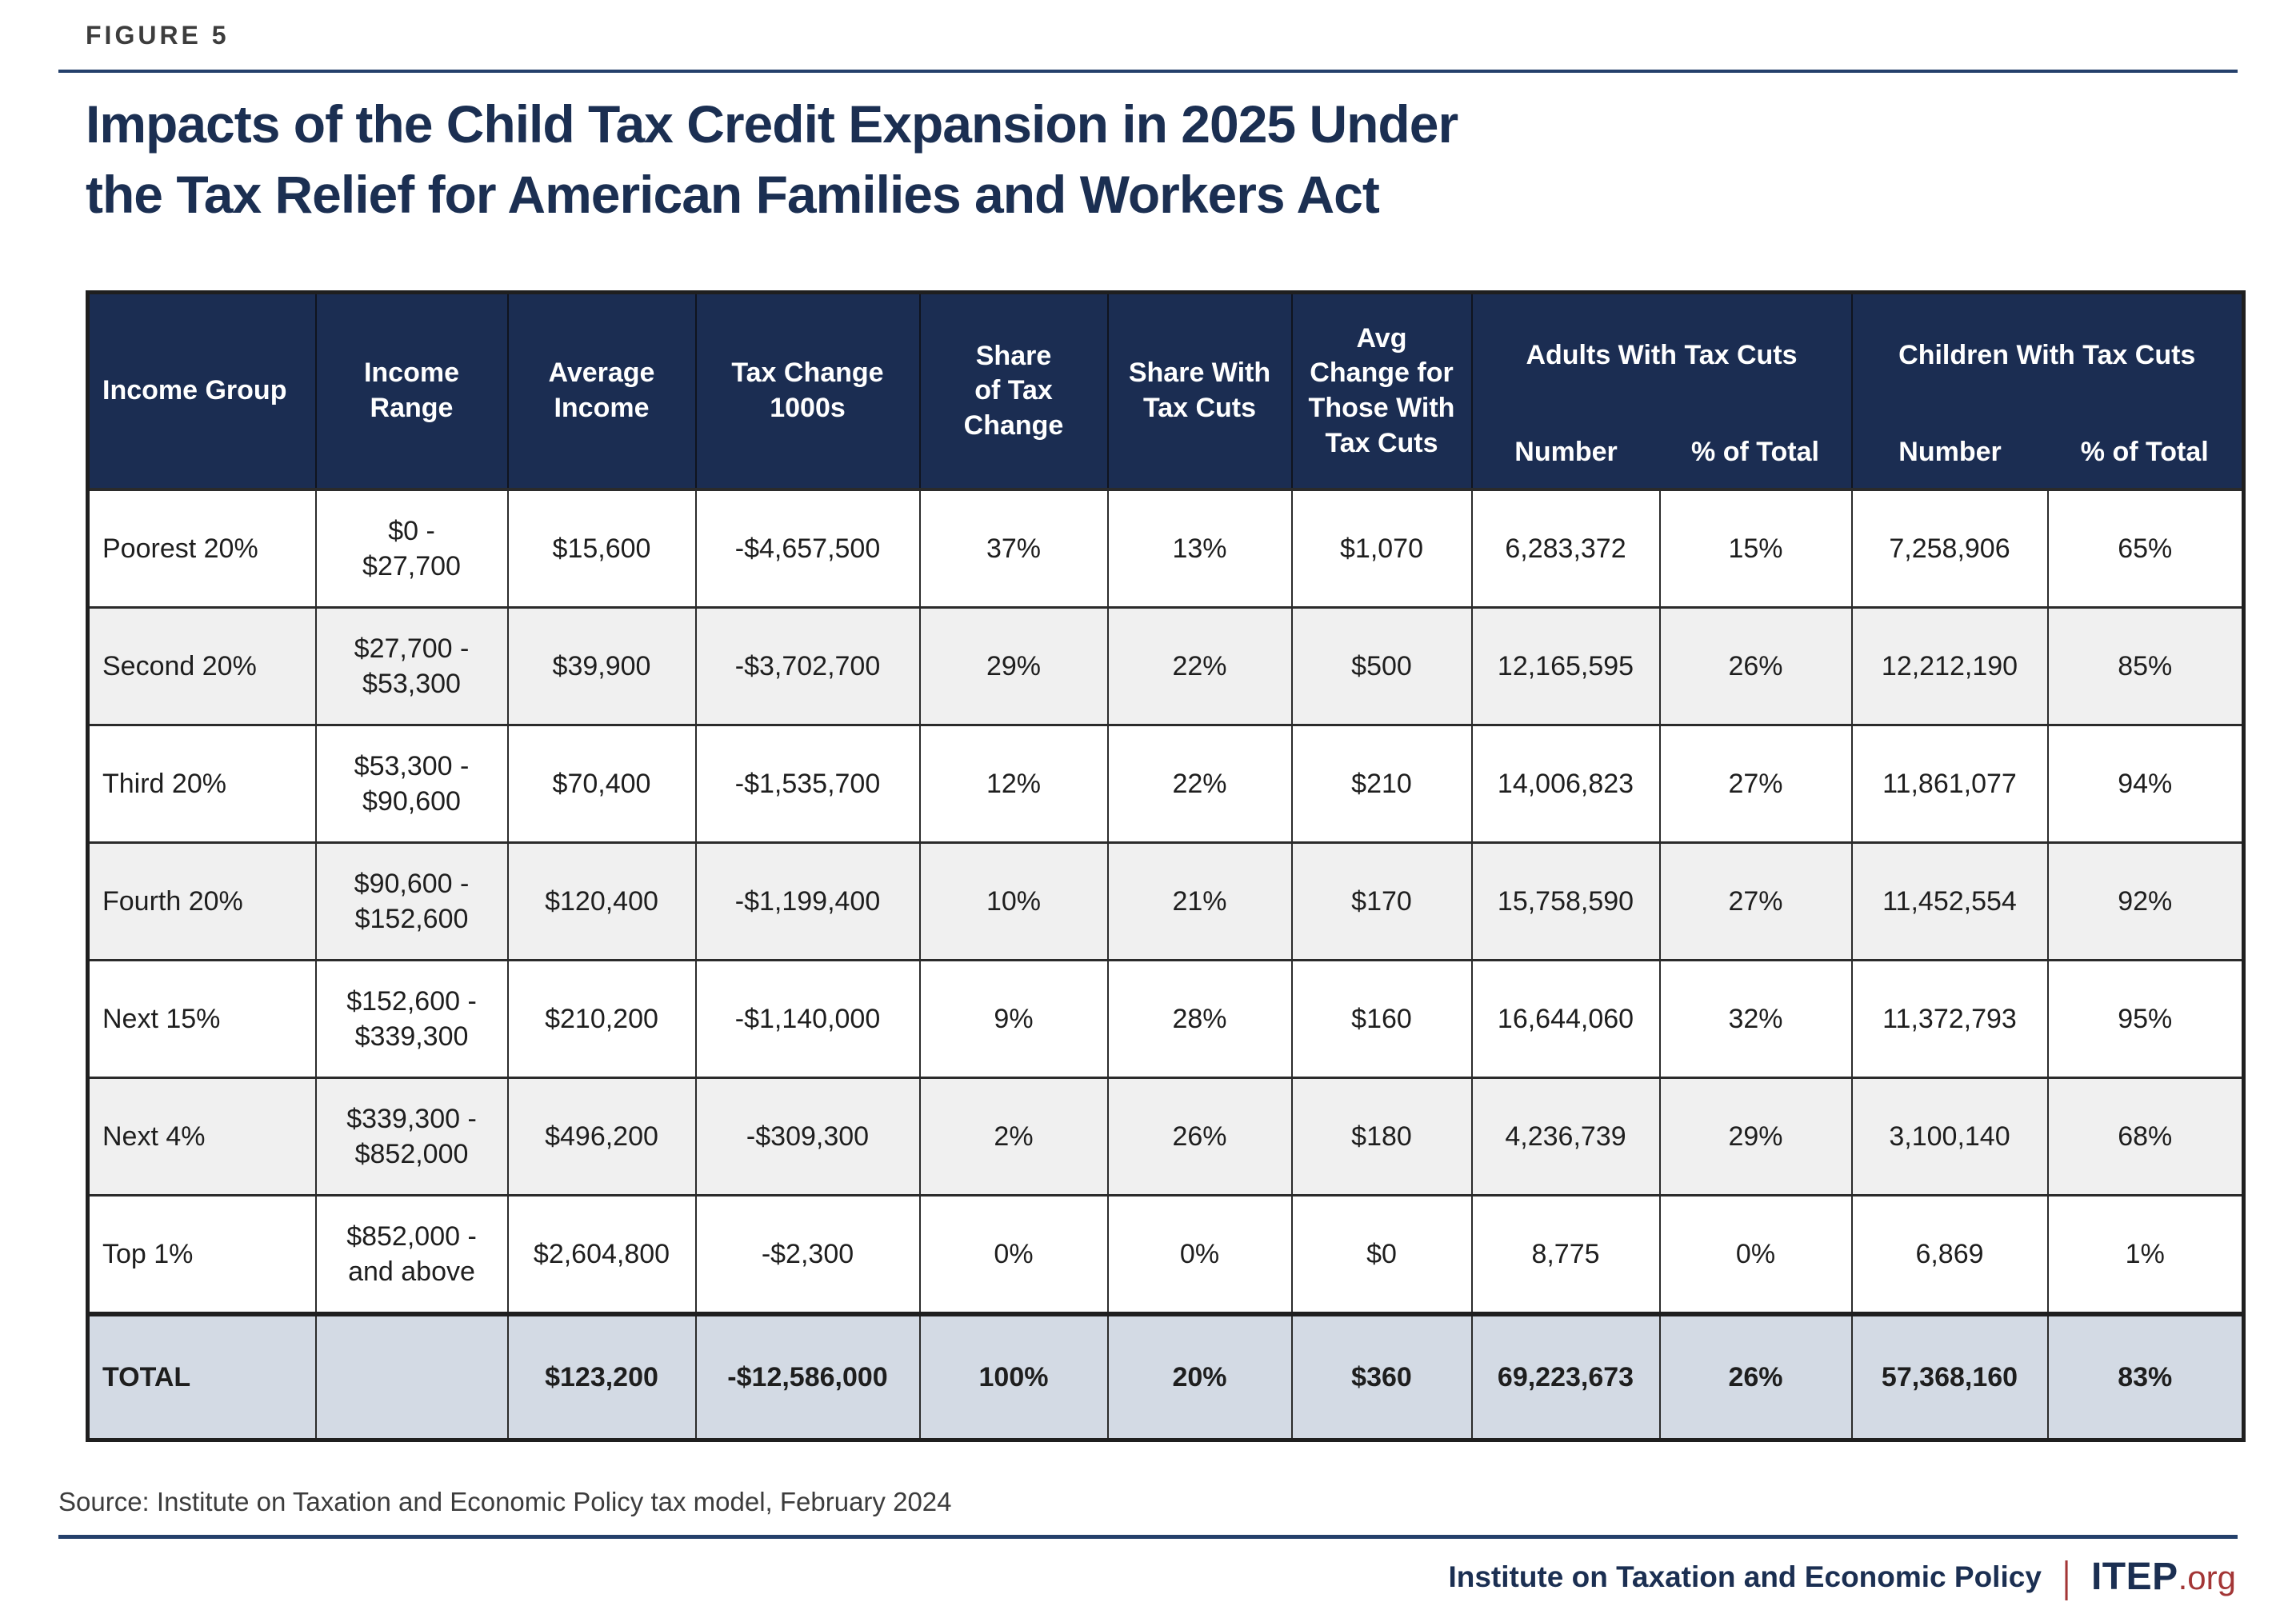  I want to click on cell-avg-change: $170, so click(1381, 901).